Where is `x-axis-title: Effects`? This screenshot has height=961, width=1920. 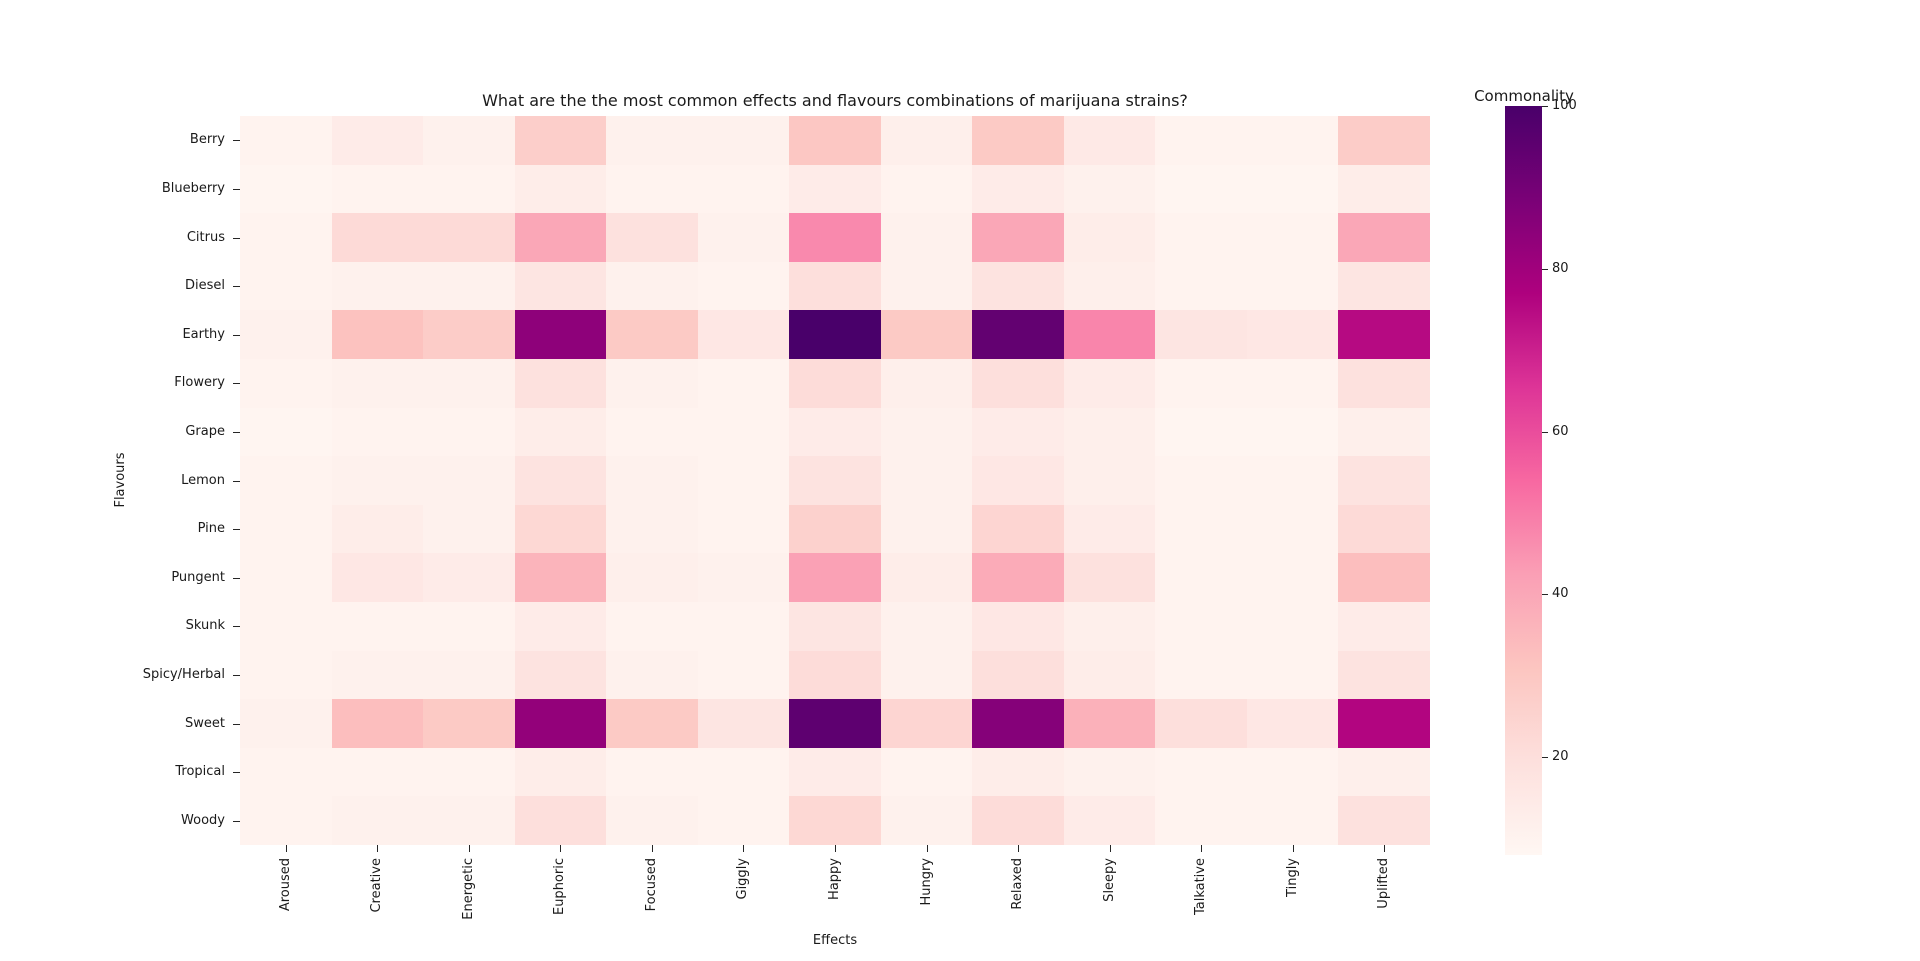 x-axis-title: Effects is located at coordinates (835, 940).